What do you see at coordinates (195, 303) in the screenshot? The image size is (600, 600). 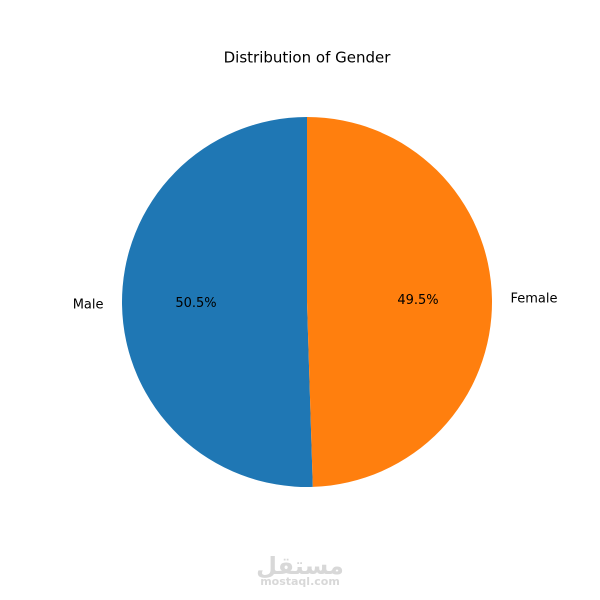 I see `value-label: 50.5%` at bounding box center [195, 303].